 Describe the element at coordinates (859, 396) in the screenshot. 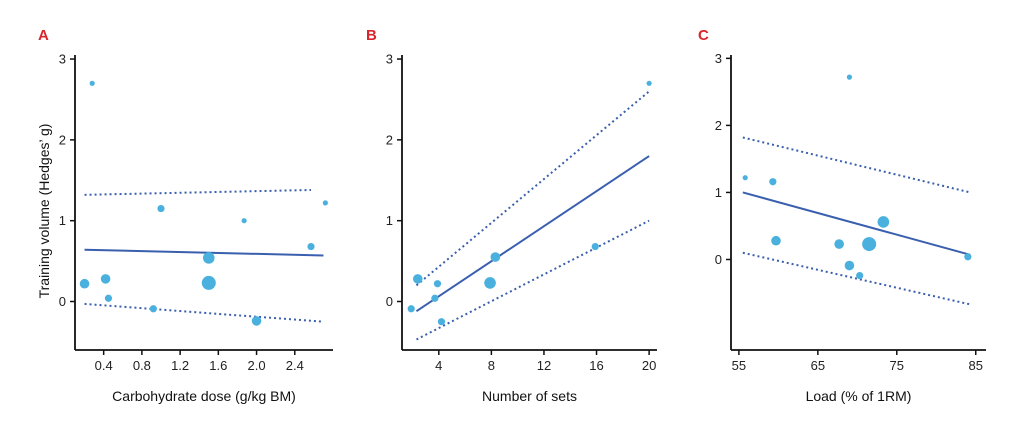

I see `x-axis-label: Load (% of 1RM)` at that location.